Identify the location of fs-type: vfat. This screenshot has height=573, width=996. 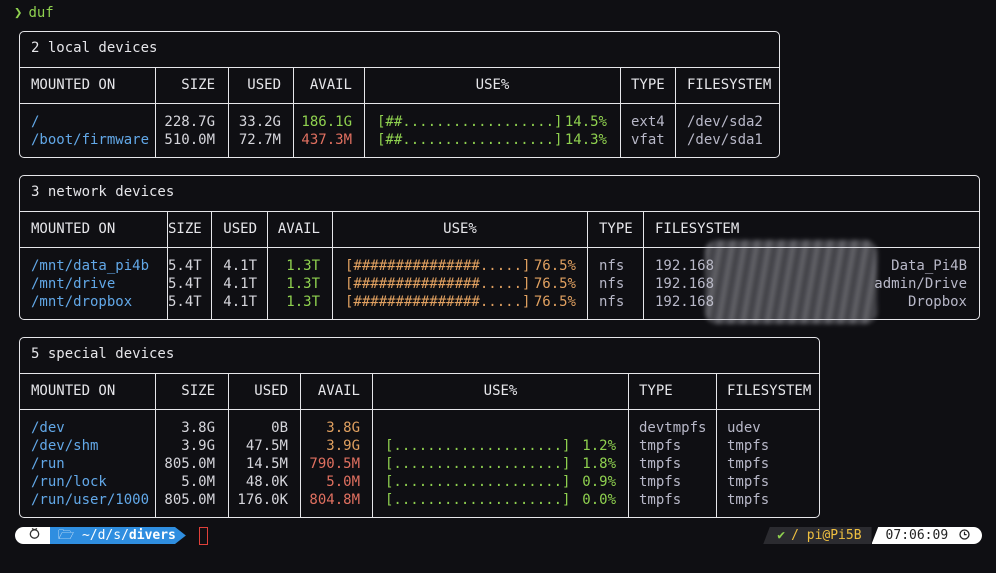
(648, 140).